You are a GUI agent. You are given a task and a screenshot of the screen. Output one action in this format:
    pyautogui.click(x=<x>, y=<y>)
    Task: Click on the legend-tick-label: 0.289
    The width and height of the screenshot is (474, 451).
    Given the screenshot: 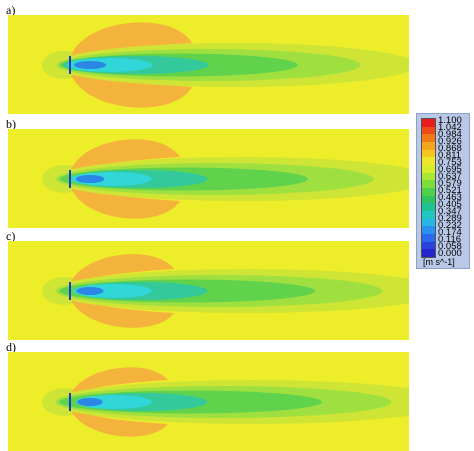 What is the action you would take?
    pyautogui.click(x=450, y=218)
    